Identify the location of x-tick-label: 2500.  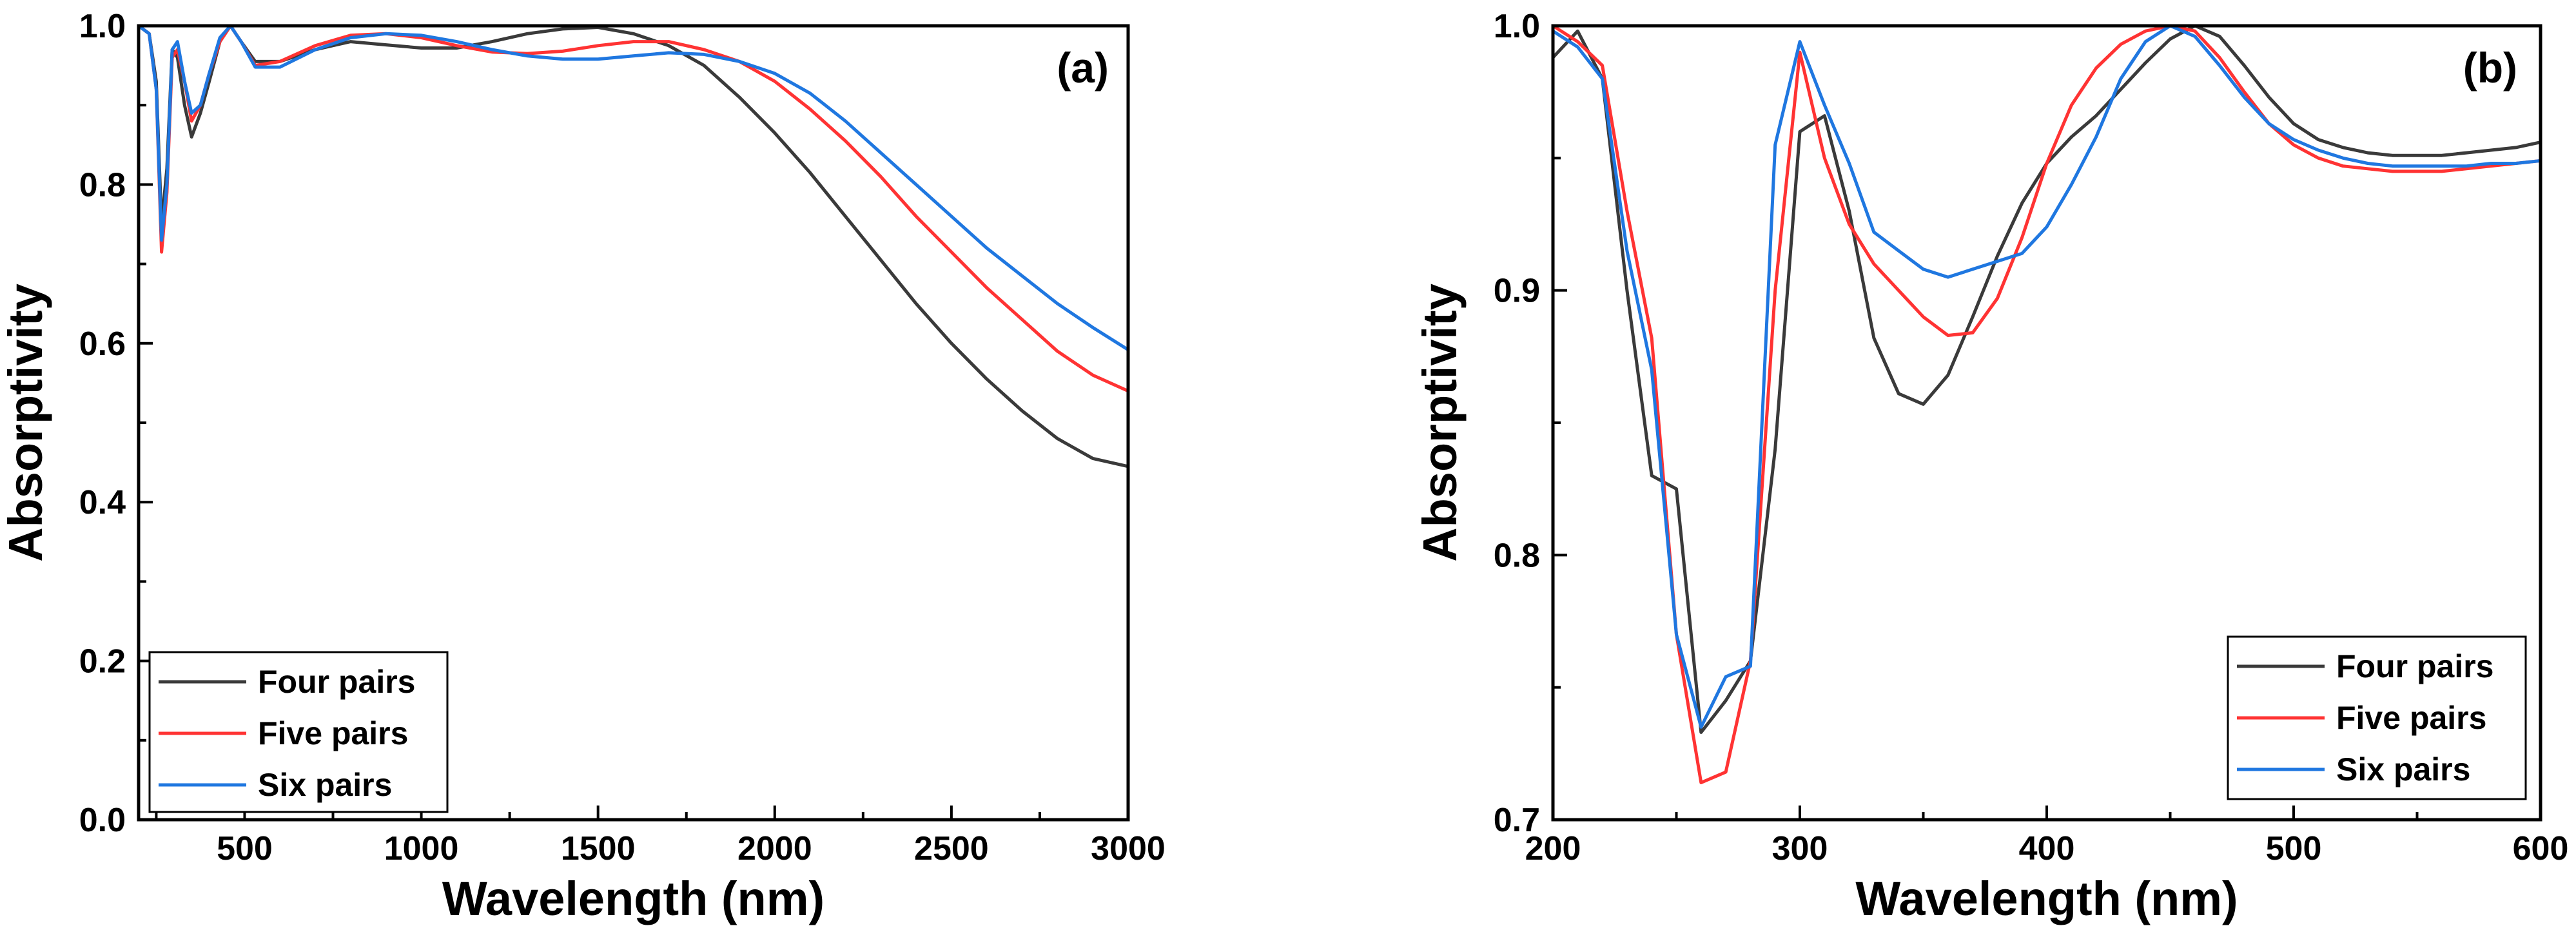
(952, 849).